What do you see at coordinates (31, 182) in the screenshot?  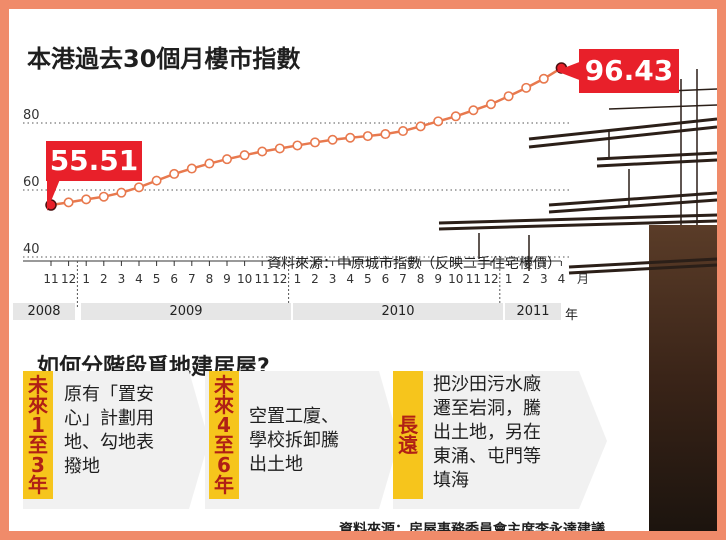 I see `y-tick-label-60: 60` at bounding box center [31, 182].